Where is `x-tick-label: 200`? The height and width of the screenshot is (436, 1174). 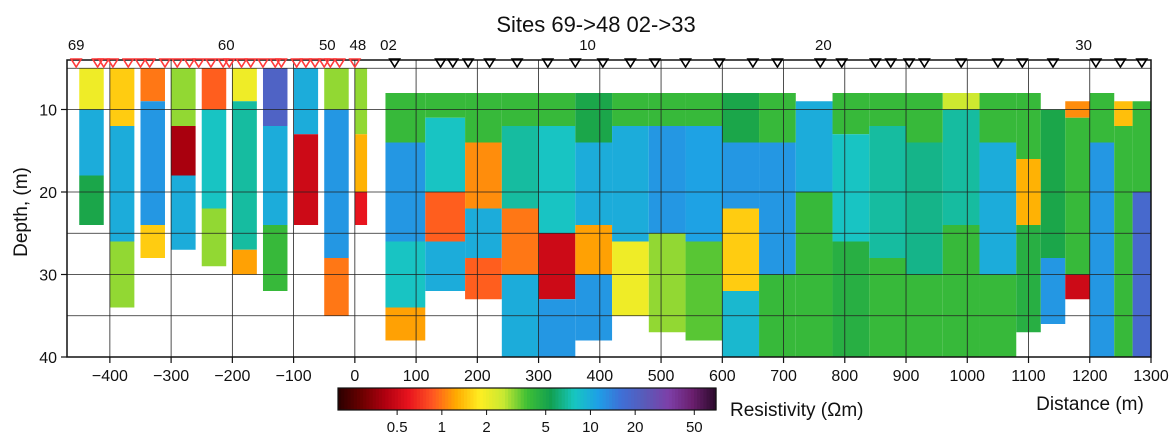
x-tick-label: 200 is located at coordinates (477, 376).